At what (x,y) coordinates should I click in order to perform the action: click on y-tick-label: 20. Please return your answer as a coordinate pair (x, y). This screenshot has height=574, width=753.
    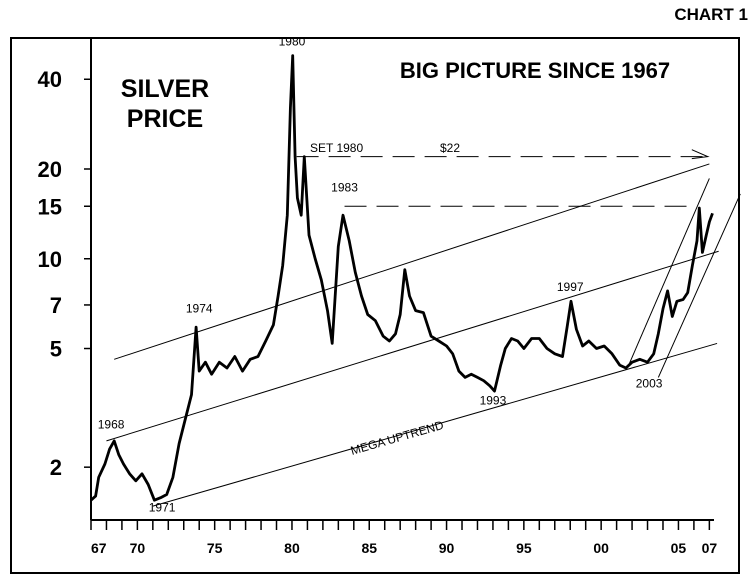
    Looking at the image, I should click on (50, 169).